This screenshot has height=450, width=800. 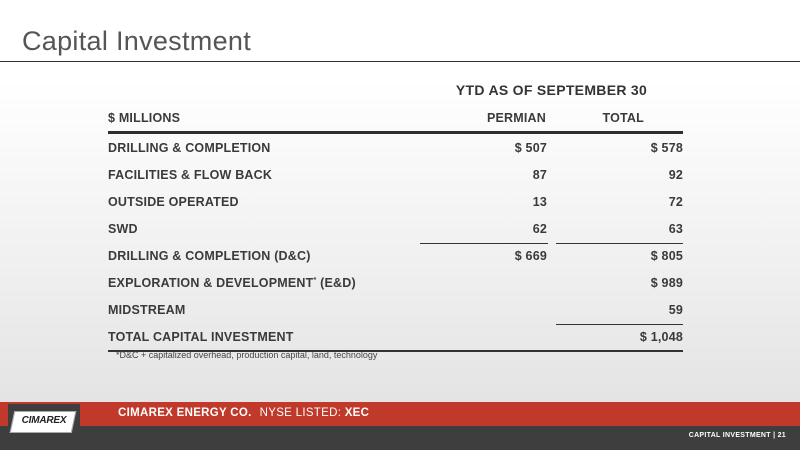 I want to click on row-total-value: $ 1,048, so click(x=661, y=337).